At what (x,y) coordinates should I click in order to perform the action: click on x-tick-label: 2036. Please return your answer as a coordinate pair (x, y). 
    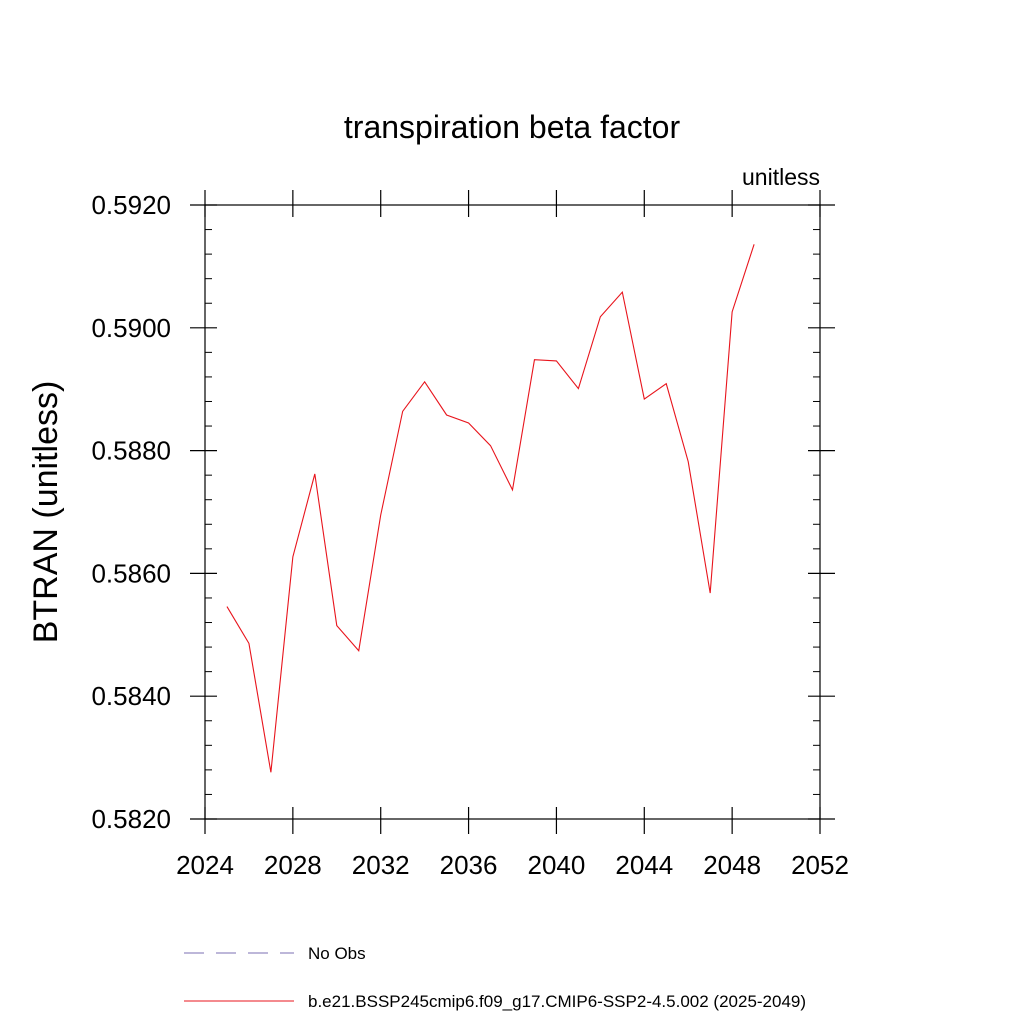
    Looking at the image, I should click on (469, 865).